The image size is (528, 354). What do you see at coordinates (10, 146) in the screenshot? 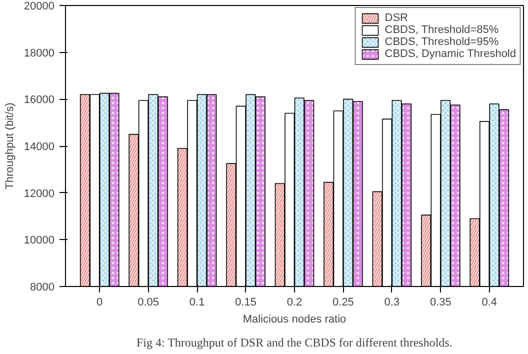
I see `y-axis-title: Throughput (bit/s)` at bounding box center [10, 146].